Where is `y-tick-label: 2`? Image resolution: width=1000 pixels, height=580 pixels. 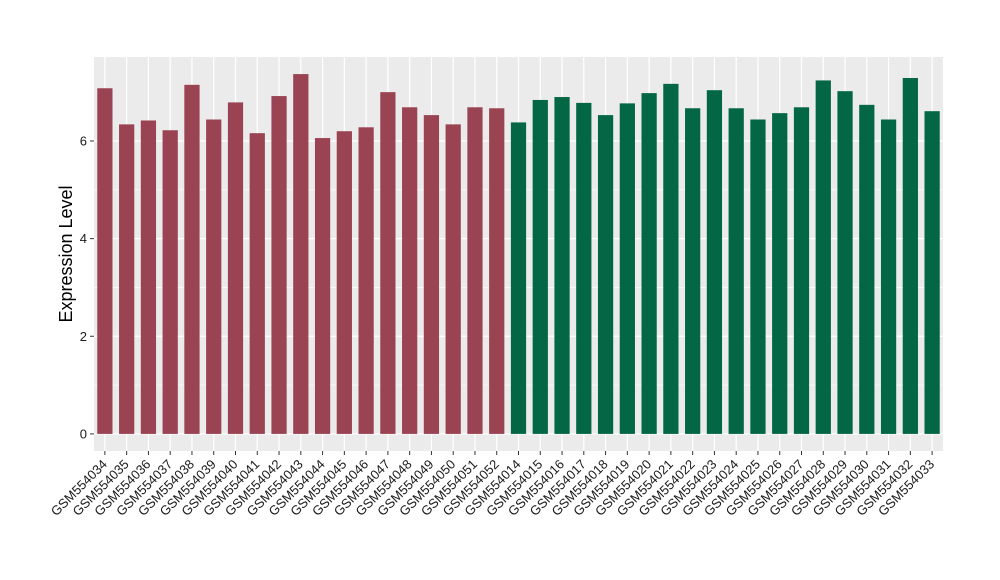 y-tick-label: 2 is located at coordinates (83, 336).